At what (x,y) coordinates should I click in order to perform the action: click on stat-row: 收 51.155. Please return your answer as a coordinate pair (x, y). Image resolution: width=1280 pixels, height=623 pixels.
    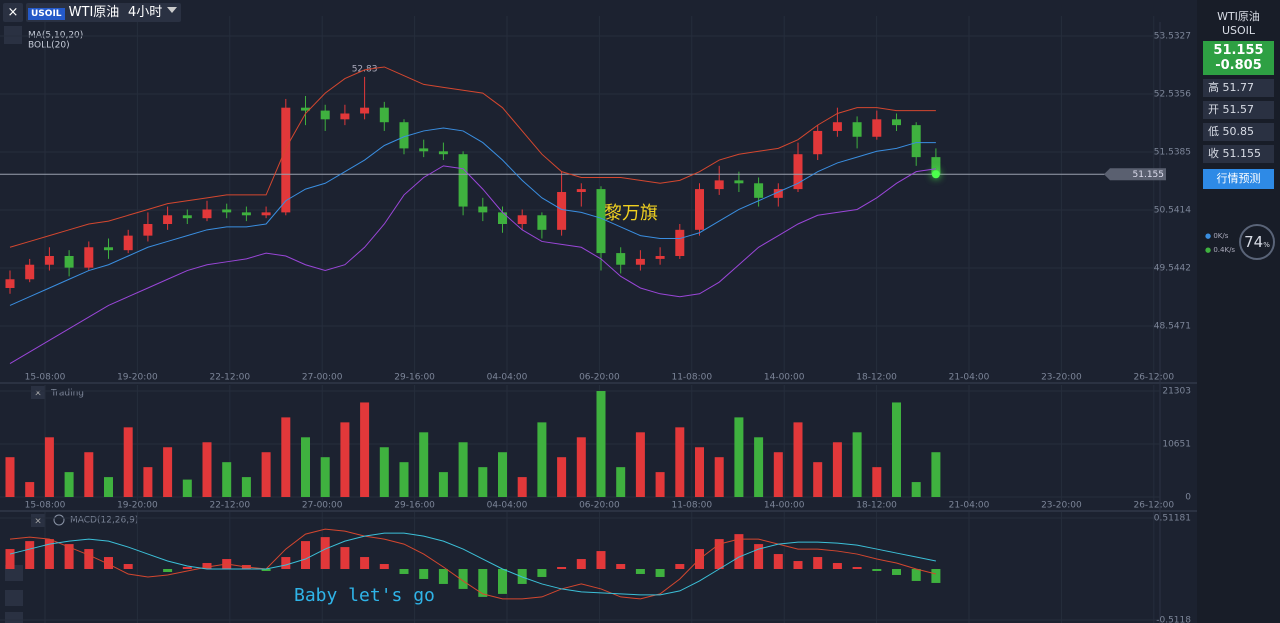
    Looking at the image, I should click on (1238, 154).